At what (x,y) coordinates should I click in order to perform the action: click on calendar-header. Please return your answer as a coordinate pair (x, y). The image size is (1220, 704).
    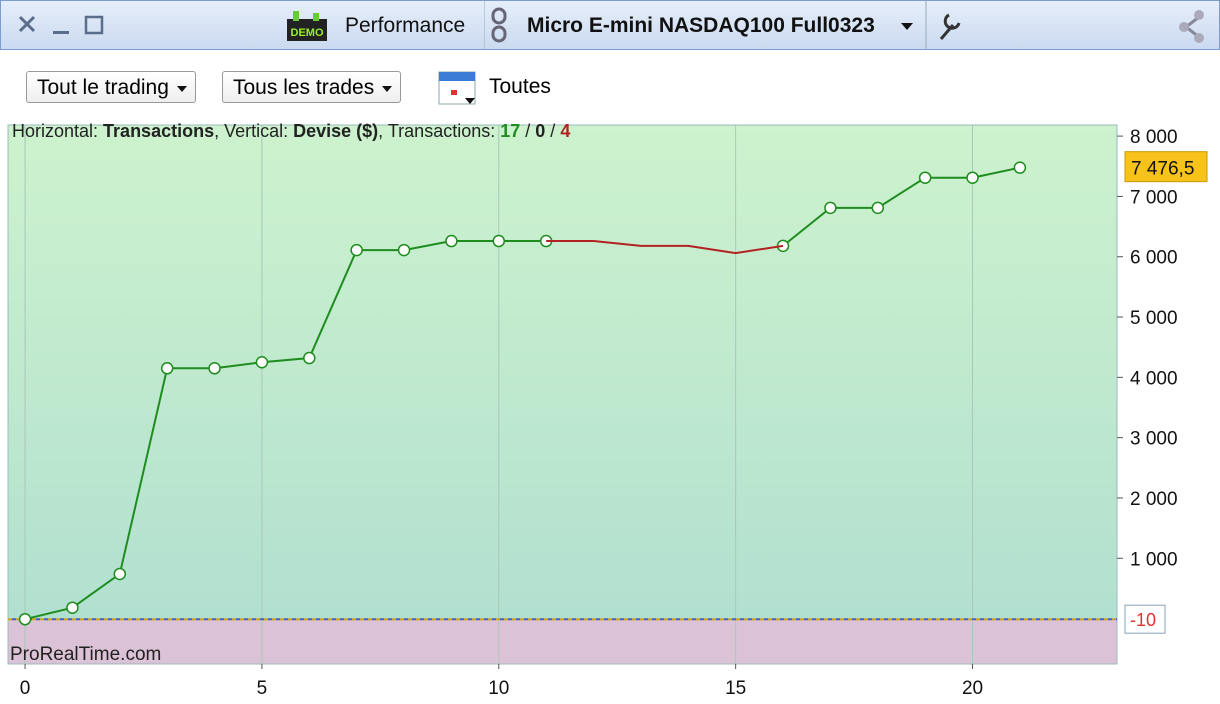
    Looking at the image, I should click on (457, 76).